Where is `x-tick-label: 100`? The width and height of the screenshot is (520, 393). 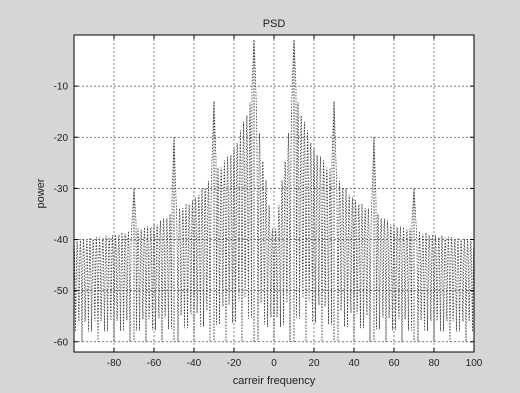
x-tick-label: 100 is located at coordinates (474, 363).